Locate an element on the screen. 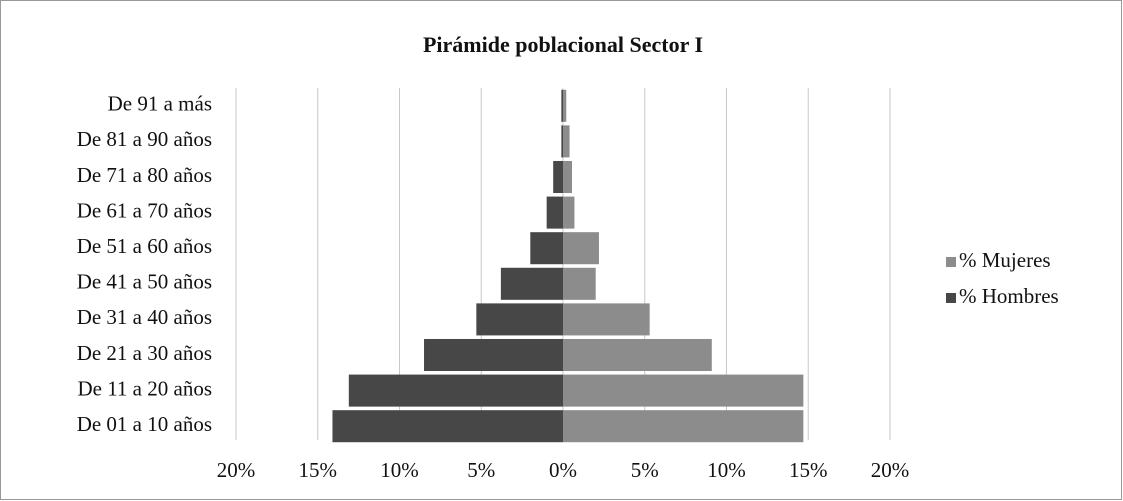 The width and height of the screenshot is (1123, 501). y-tick-label: De 41 a 50 años is located at coordinates (144, 282).